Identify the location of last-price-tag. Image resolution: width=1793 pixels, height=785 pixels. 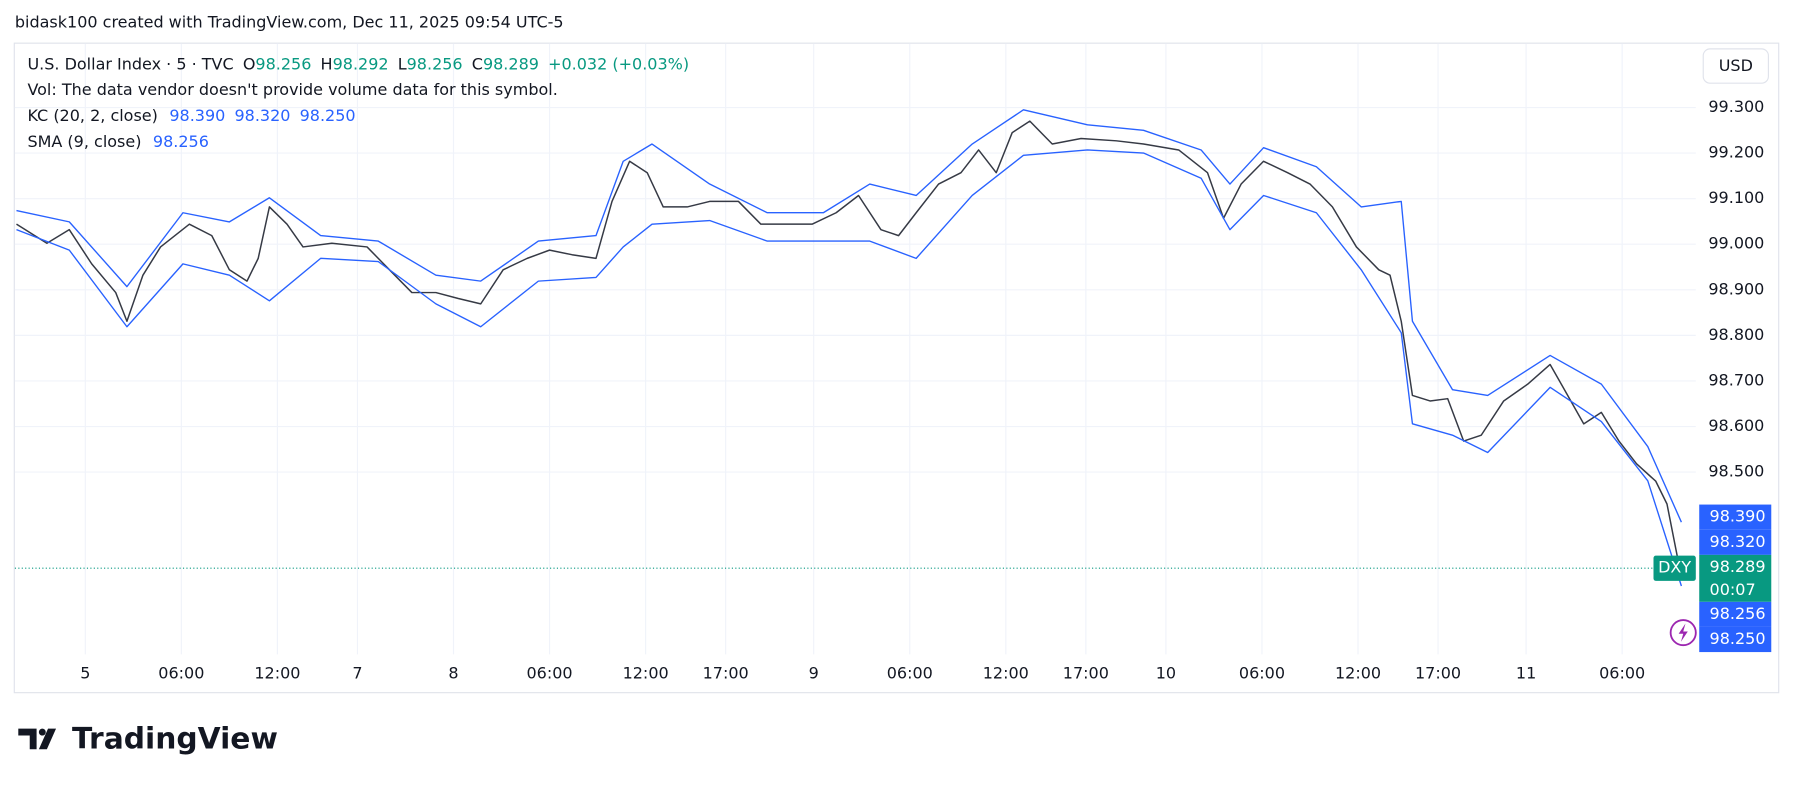
(1735, 578).